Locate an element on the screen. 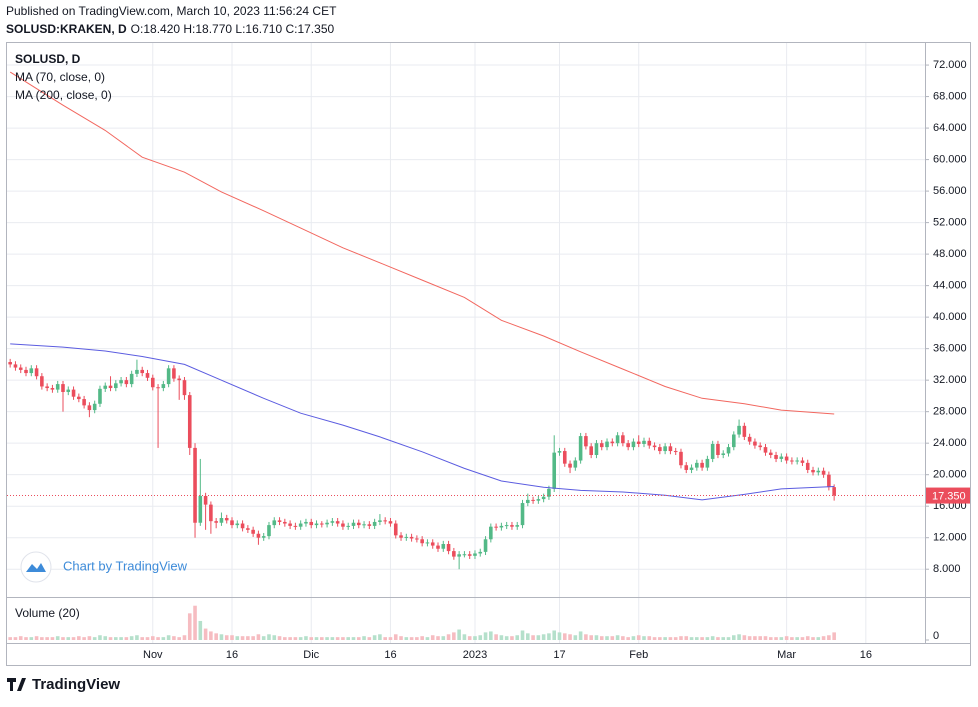 The height and width of the screenshot is (707, 978). y-tick-label: 44.000 is located at coordinates (950, 286).